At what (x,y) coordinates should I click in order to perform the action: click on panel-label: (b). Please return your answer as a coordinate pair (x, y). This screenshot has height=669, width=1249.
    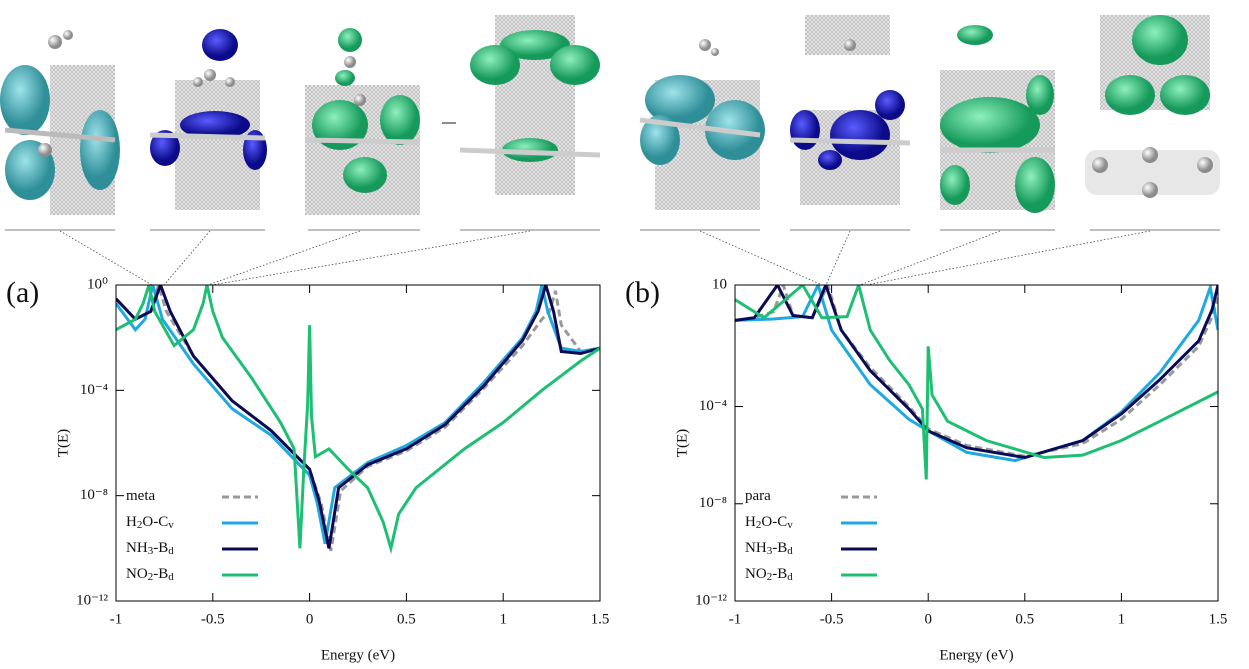
    Looking at the image, I should click on (642, 292).